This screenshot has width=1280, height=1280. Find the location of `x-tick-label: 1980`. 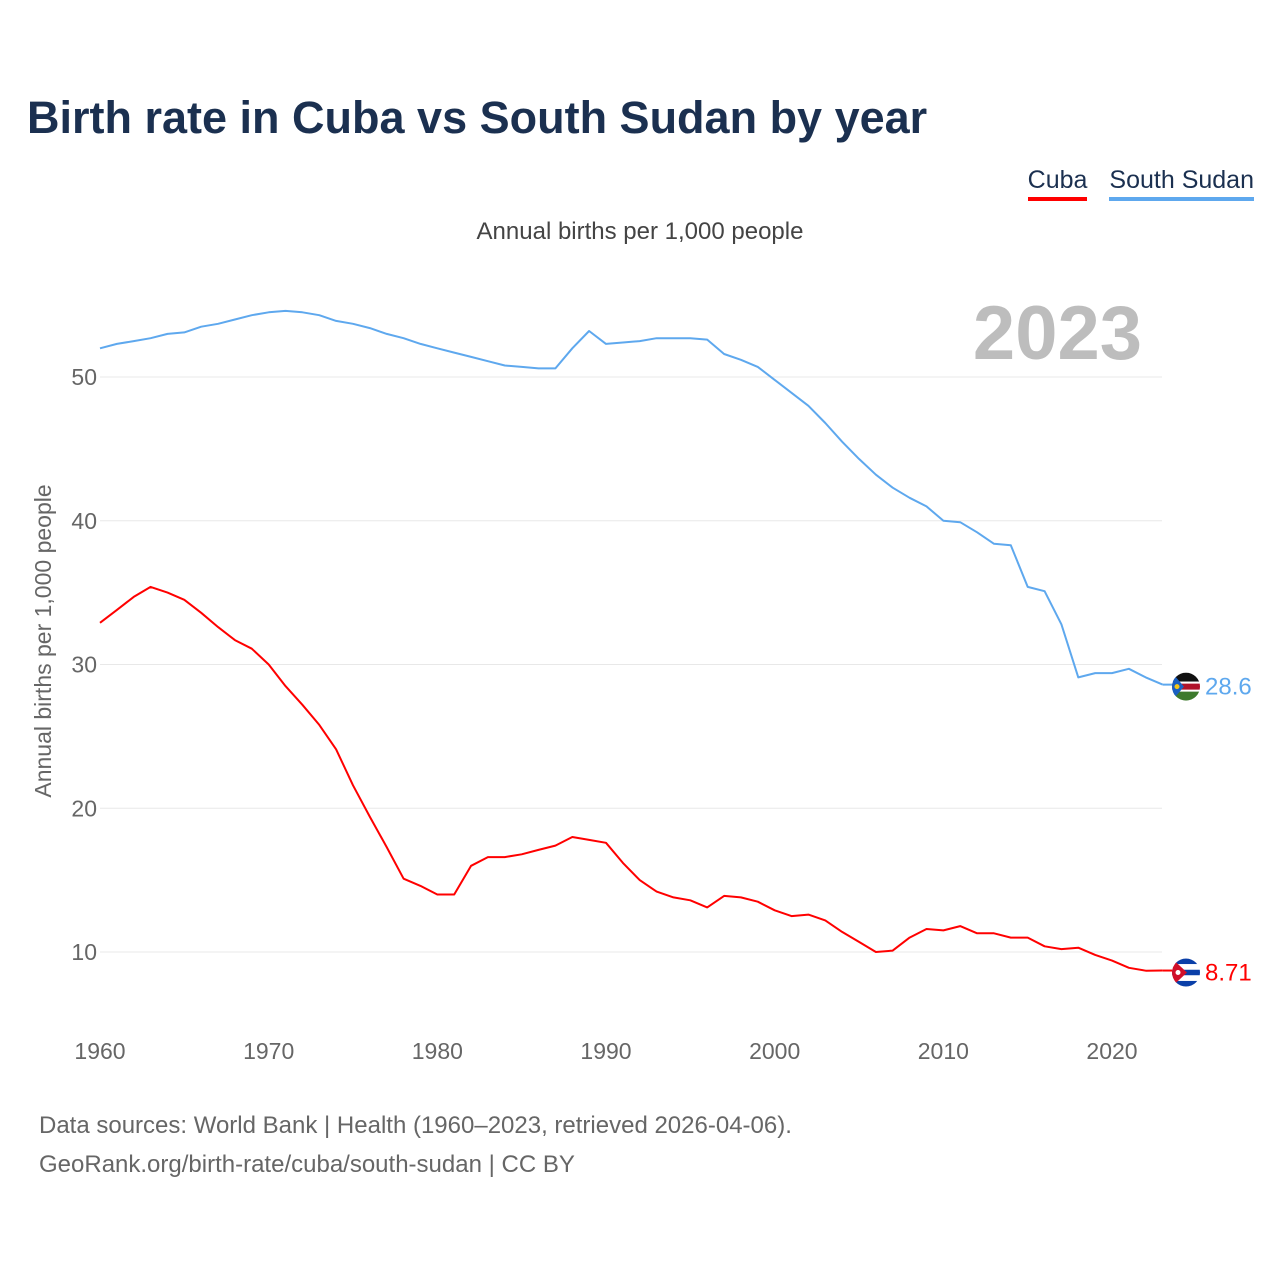

x-tick-label: 1980 is located at coordinates (437, 1051).